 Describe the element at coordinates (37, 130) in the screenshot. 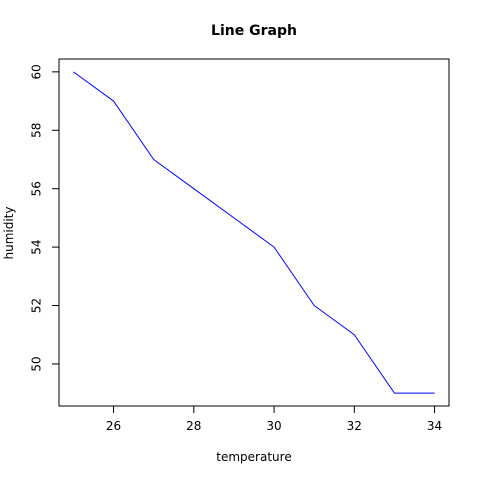

I see `y-tick-label: 58` at that location.